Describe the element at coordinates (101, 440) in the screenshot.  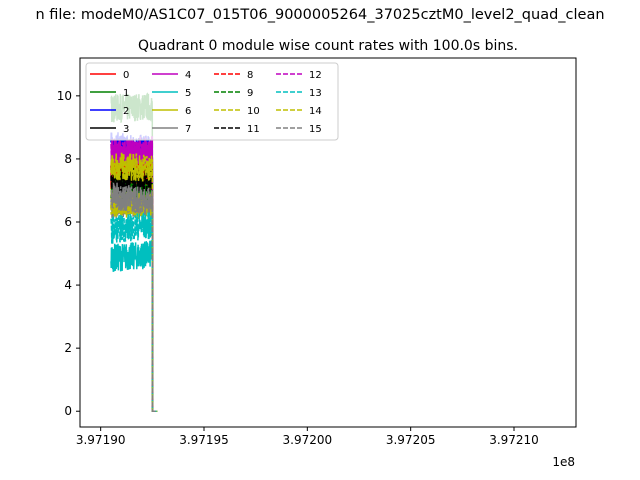
I see `x-tick-label: 3.97190` at that location.